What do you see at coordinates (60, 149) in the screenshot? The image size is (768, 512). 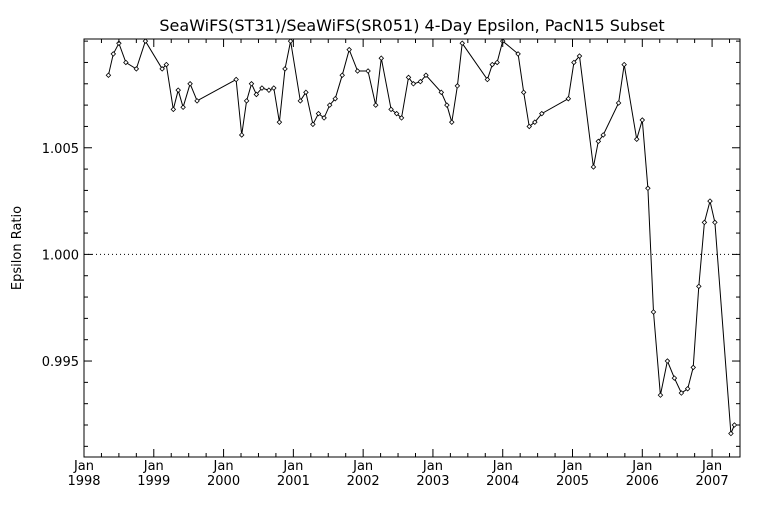 I see `y-tick-label: 1.005` at bounding box center [60, 149].